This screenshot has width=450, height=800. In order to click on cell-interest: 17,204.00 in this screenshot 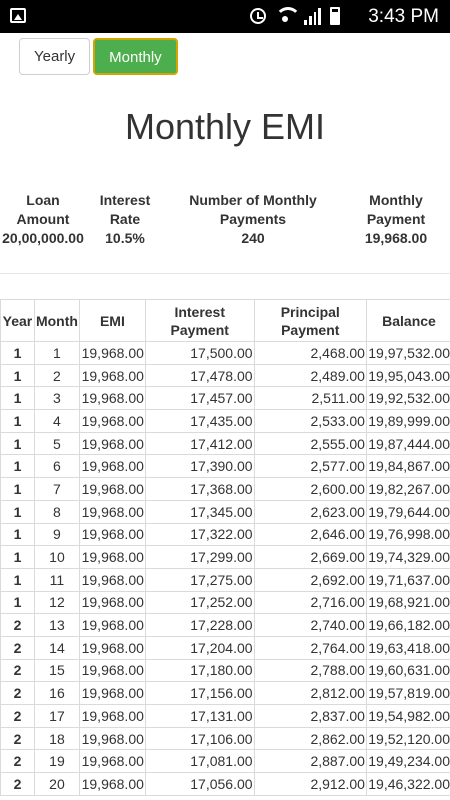, I will do `click(199, 647)`.